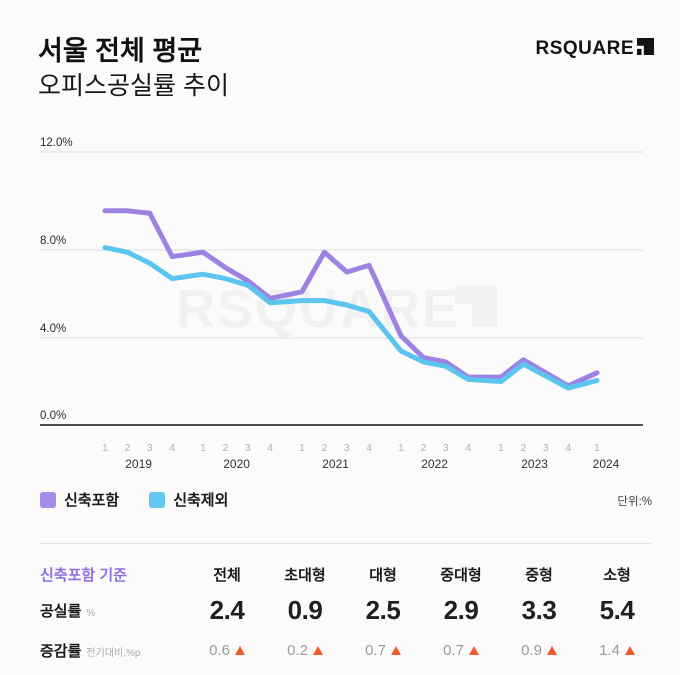 This screenshot has height=675, width=680. What do you see at coordinates (56, 143) in the screenshot?
I see `y-axis-tick-label: 12.0%` at bounding box center [56, 143].